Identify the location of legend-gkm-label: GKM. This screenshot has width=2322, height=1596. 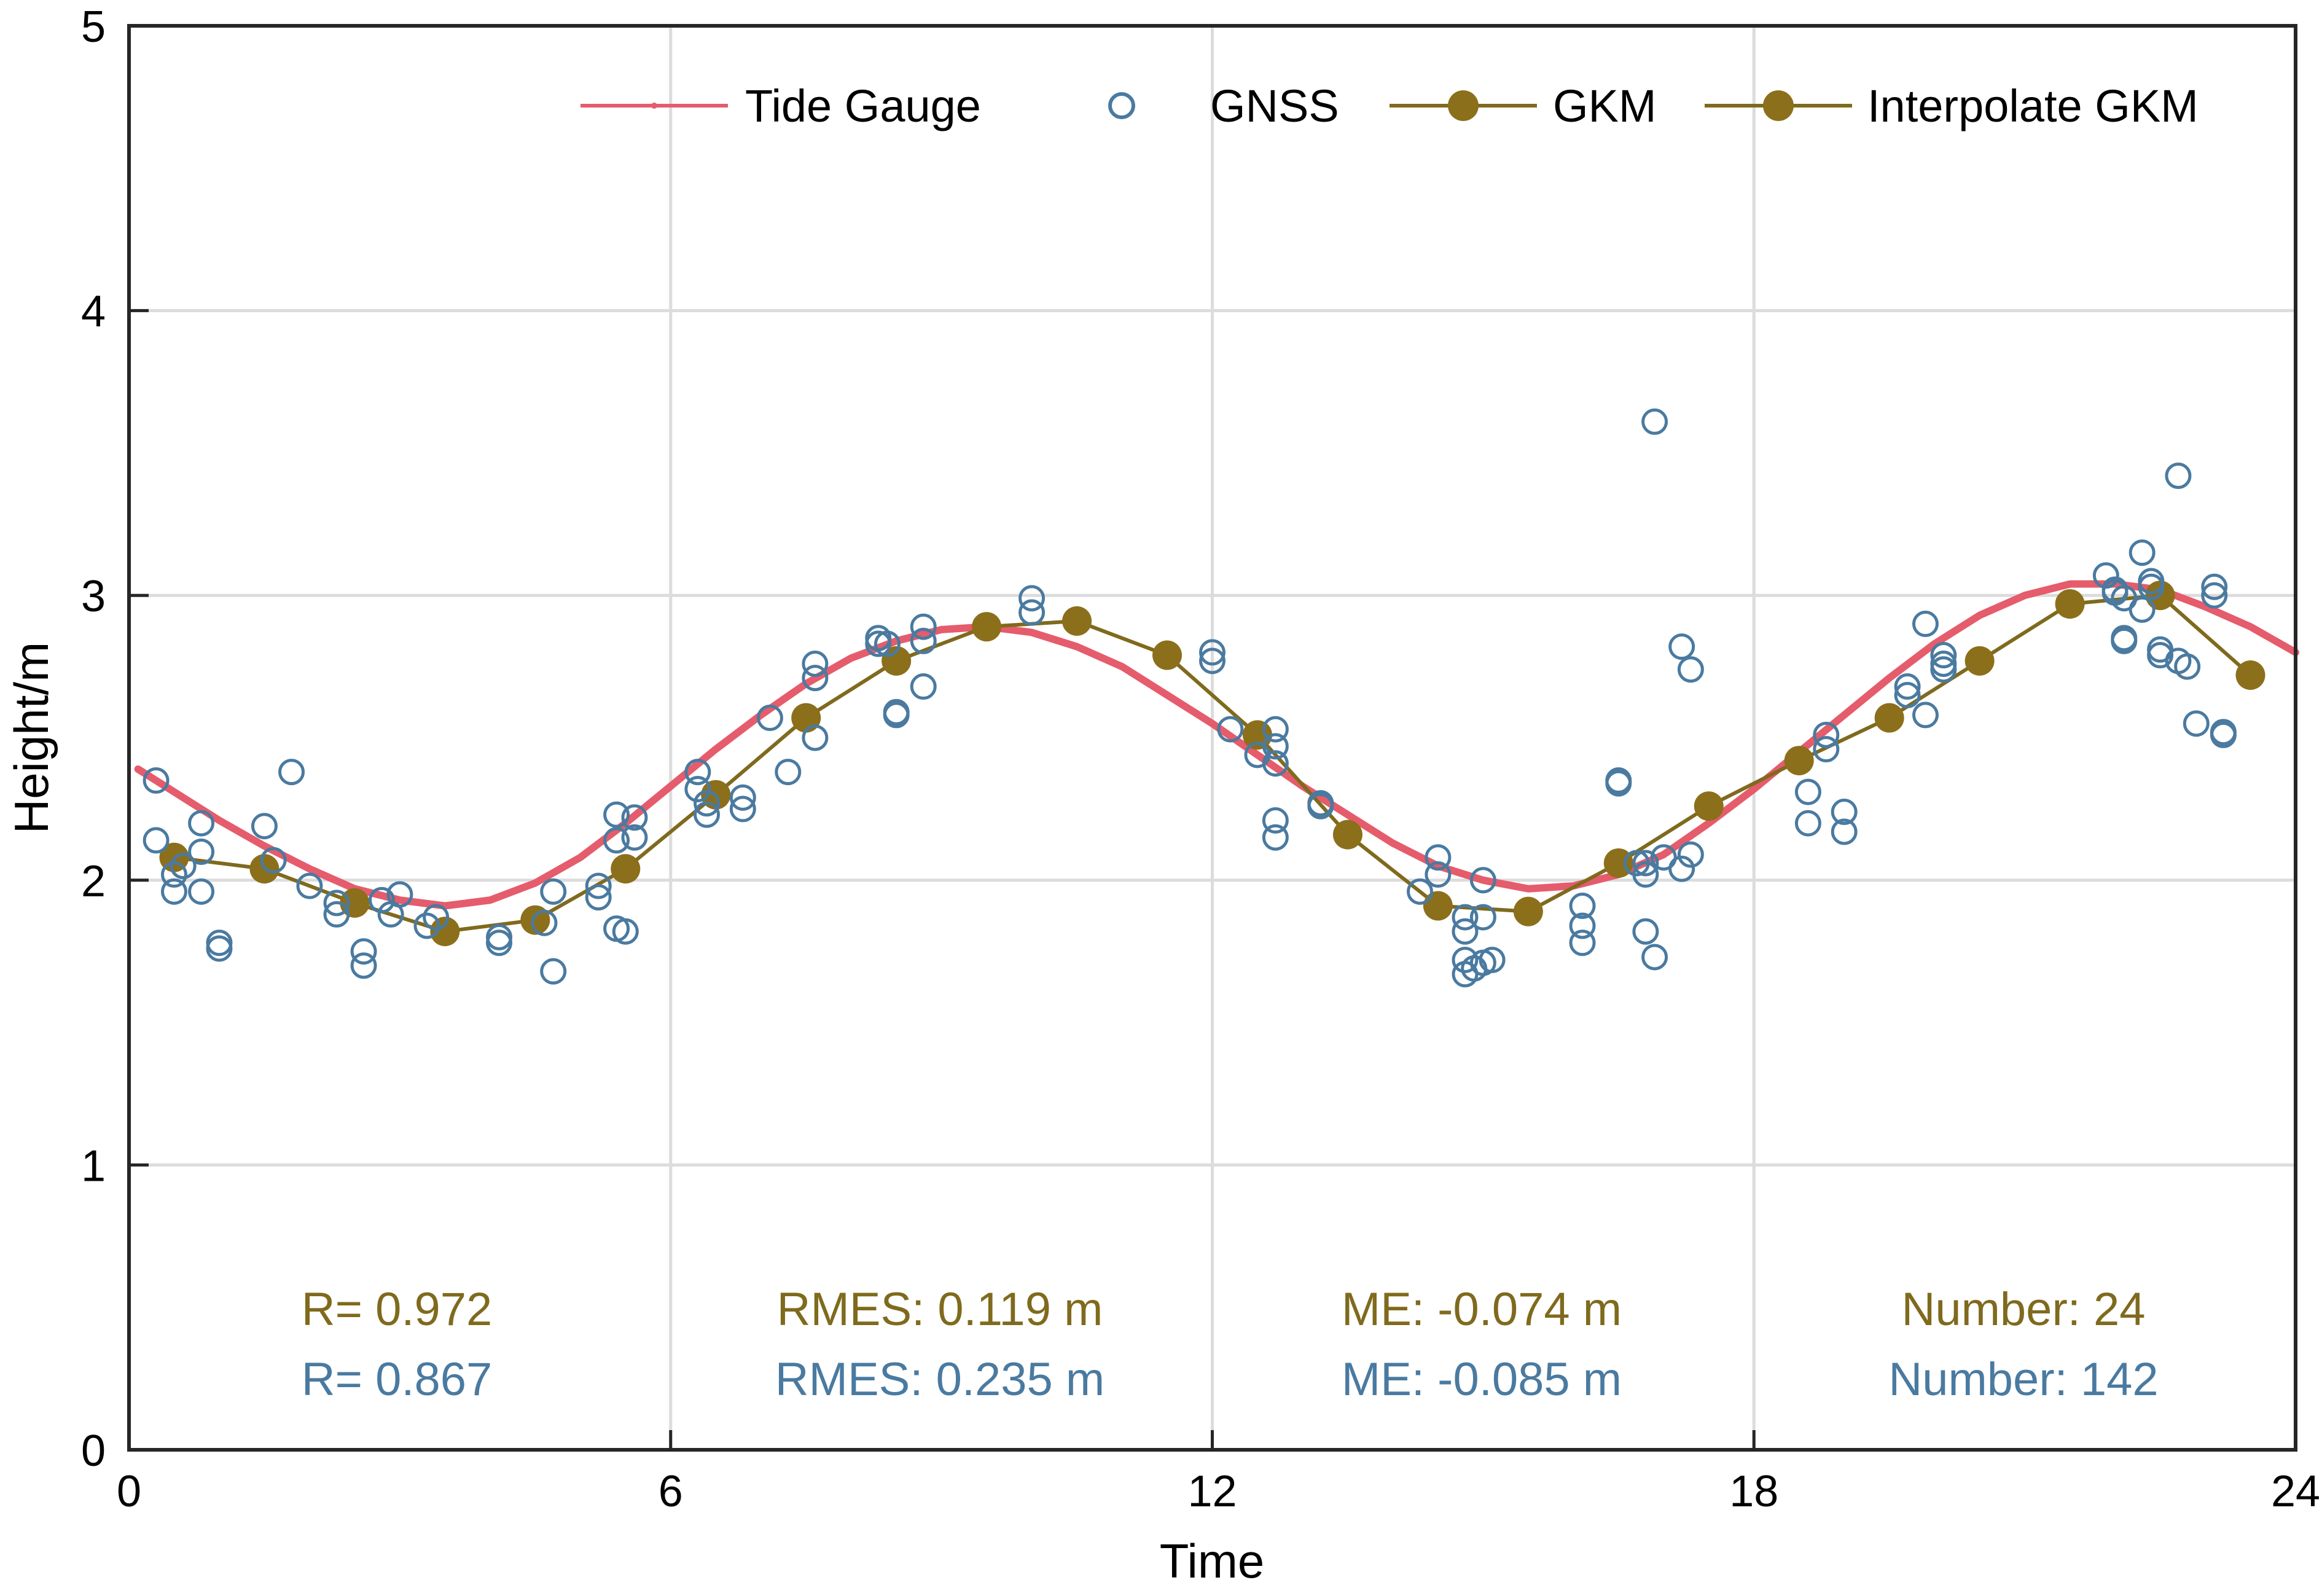
(1605, 105).